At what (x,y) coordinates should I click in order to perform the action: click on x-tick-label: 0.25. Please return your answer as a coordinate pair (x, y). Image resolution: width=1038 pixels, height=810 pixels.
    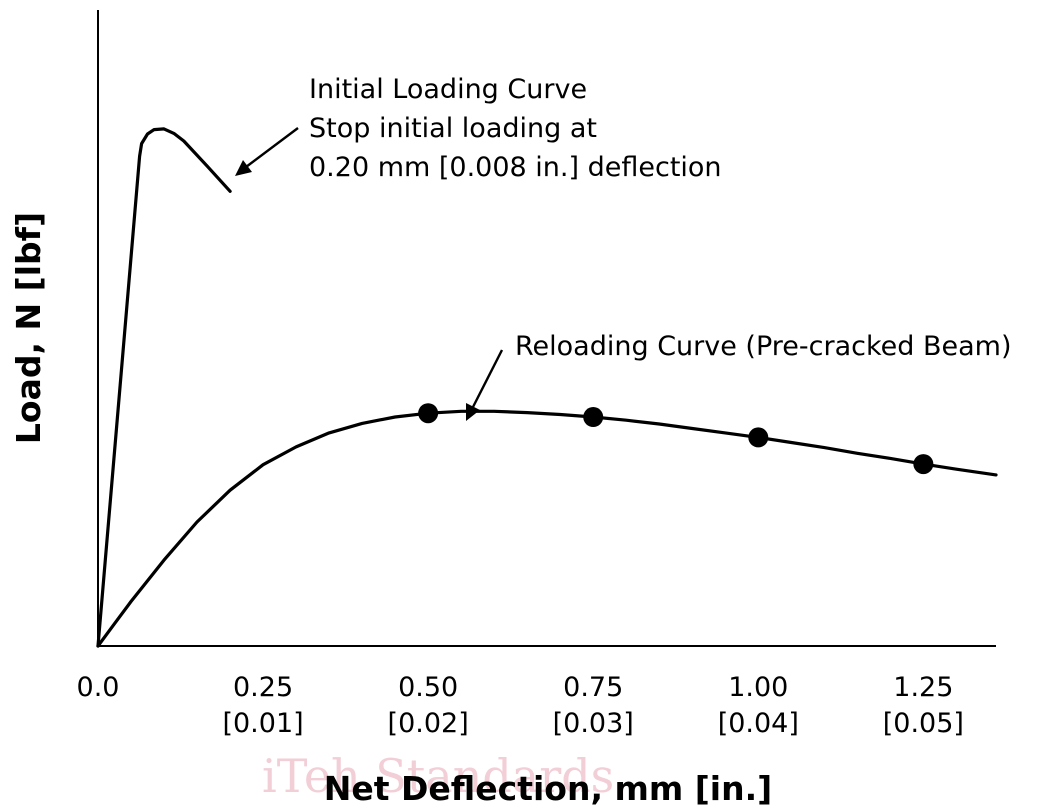
    Looking at the image, I should click on (263, 687).